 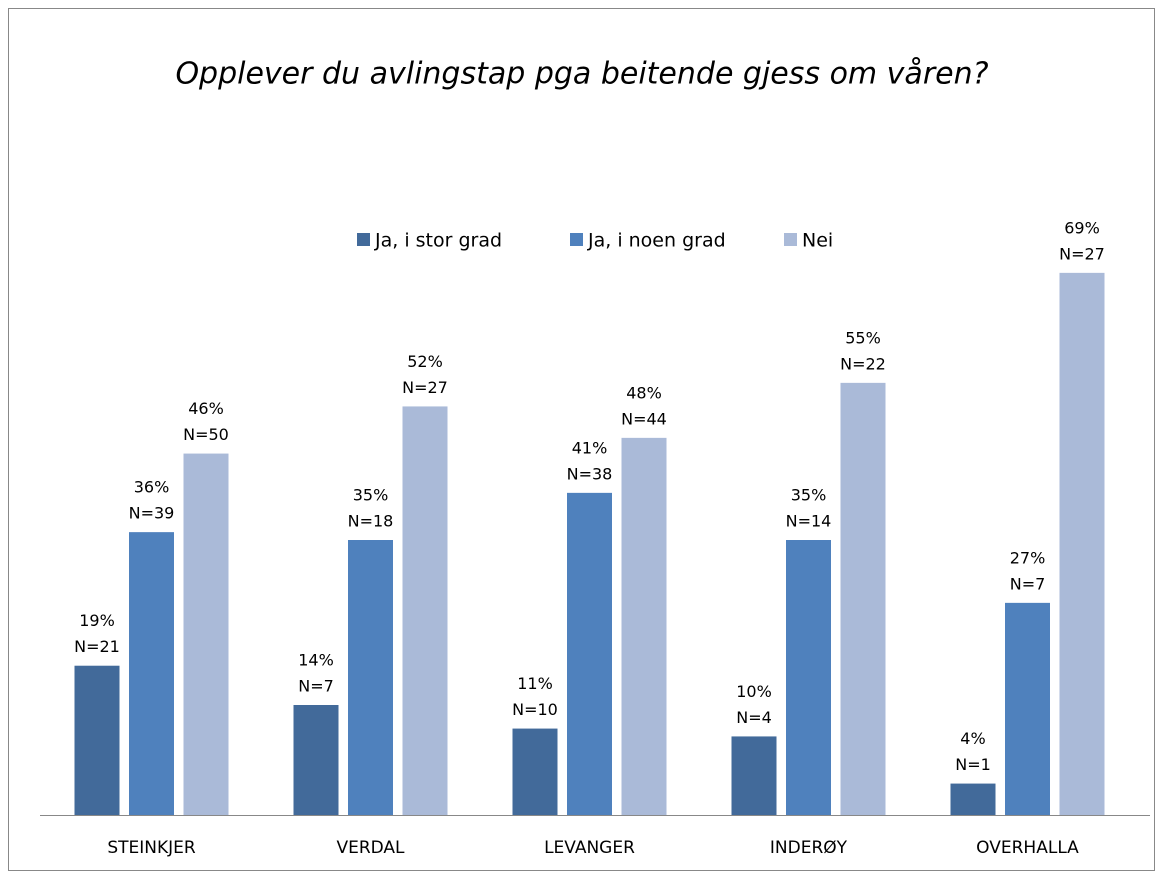 What do you see at coordinates (371, 521) in the screenshot?
I see `n-label: N=18` at bounding box center [371, 521].